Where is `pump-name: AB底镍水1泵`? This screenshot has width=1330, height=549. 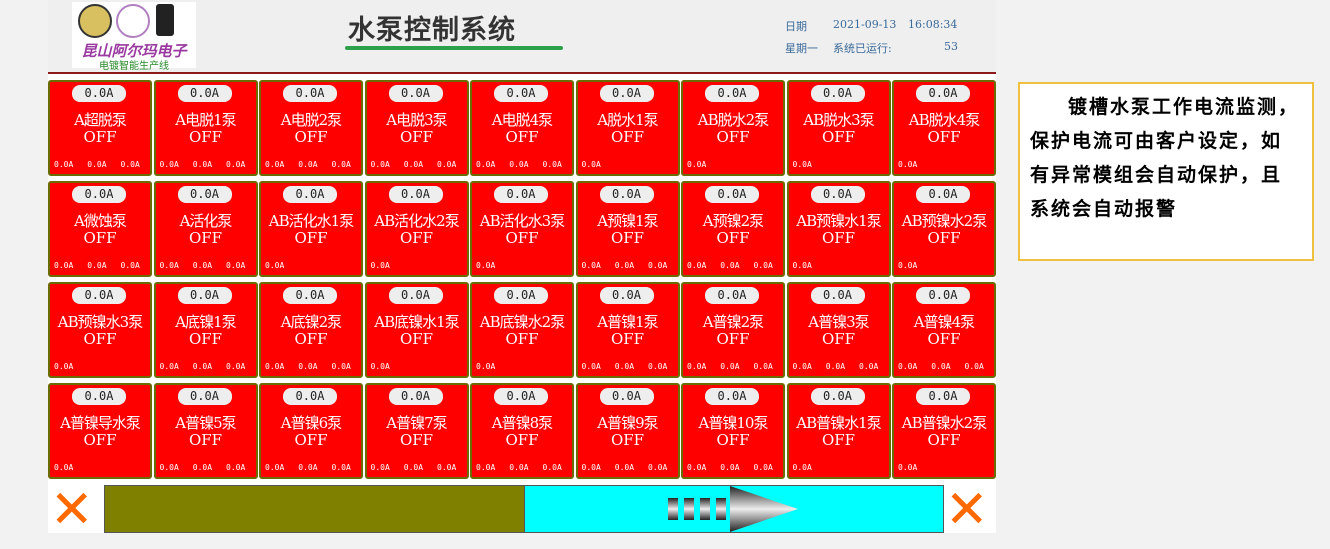
pump-name: AB底镍水1泵 is located at coordinates (416, 322).